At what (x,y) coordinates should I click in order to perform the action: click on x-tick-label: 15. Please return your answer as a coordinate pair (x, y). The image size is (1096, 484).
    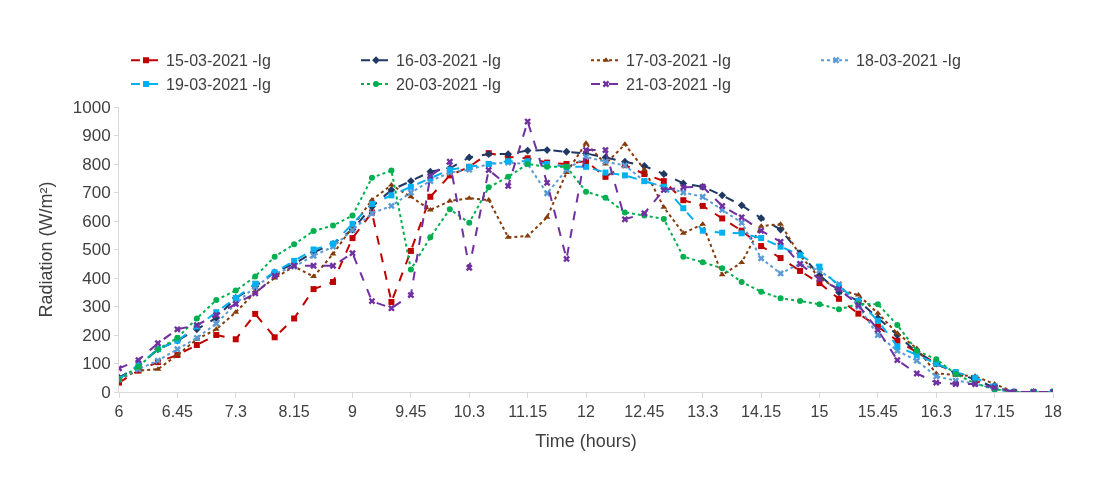
    Looking at the image, I should click on (819, 412).